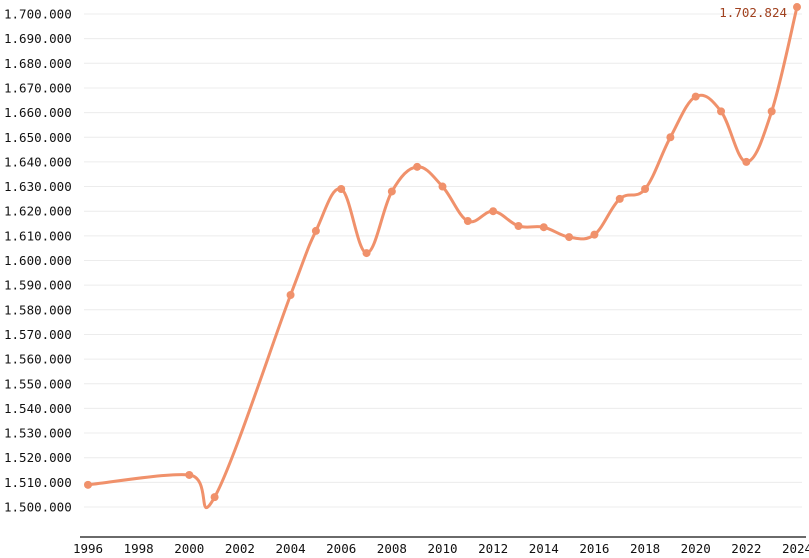 The width and height of the screenshot is (809, 558). I want to click on y-tick-label: 1.580.000, so click(38, 309).